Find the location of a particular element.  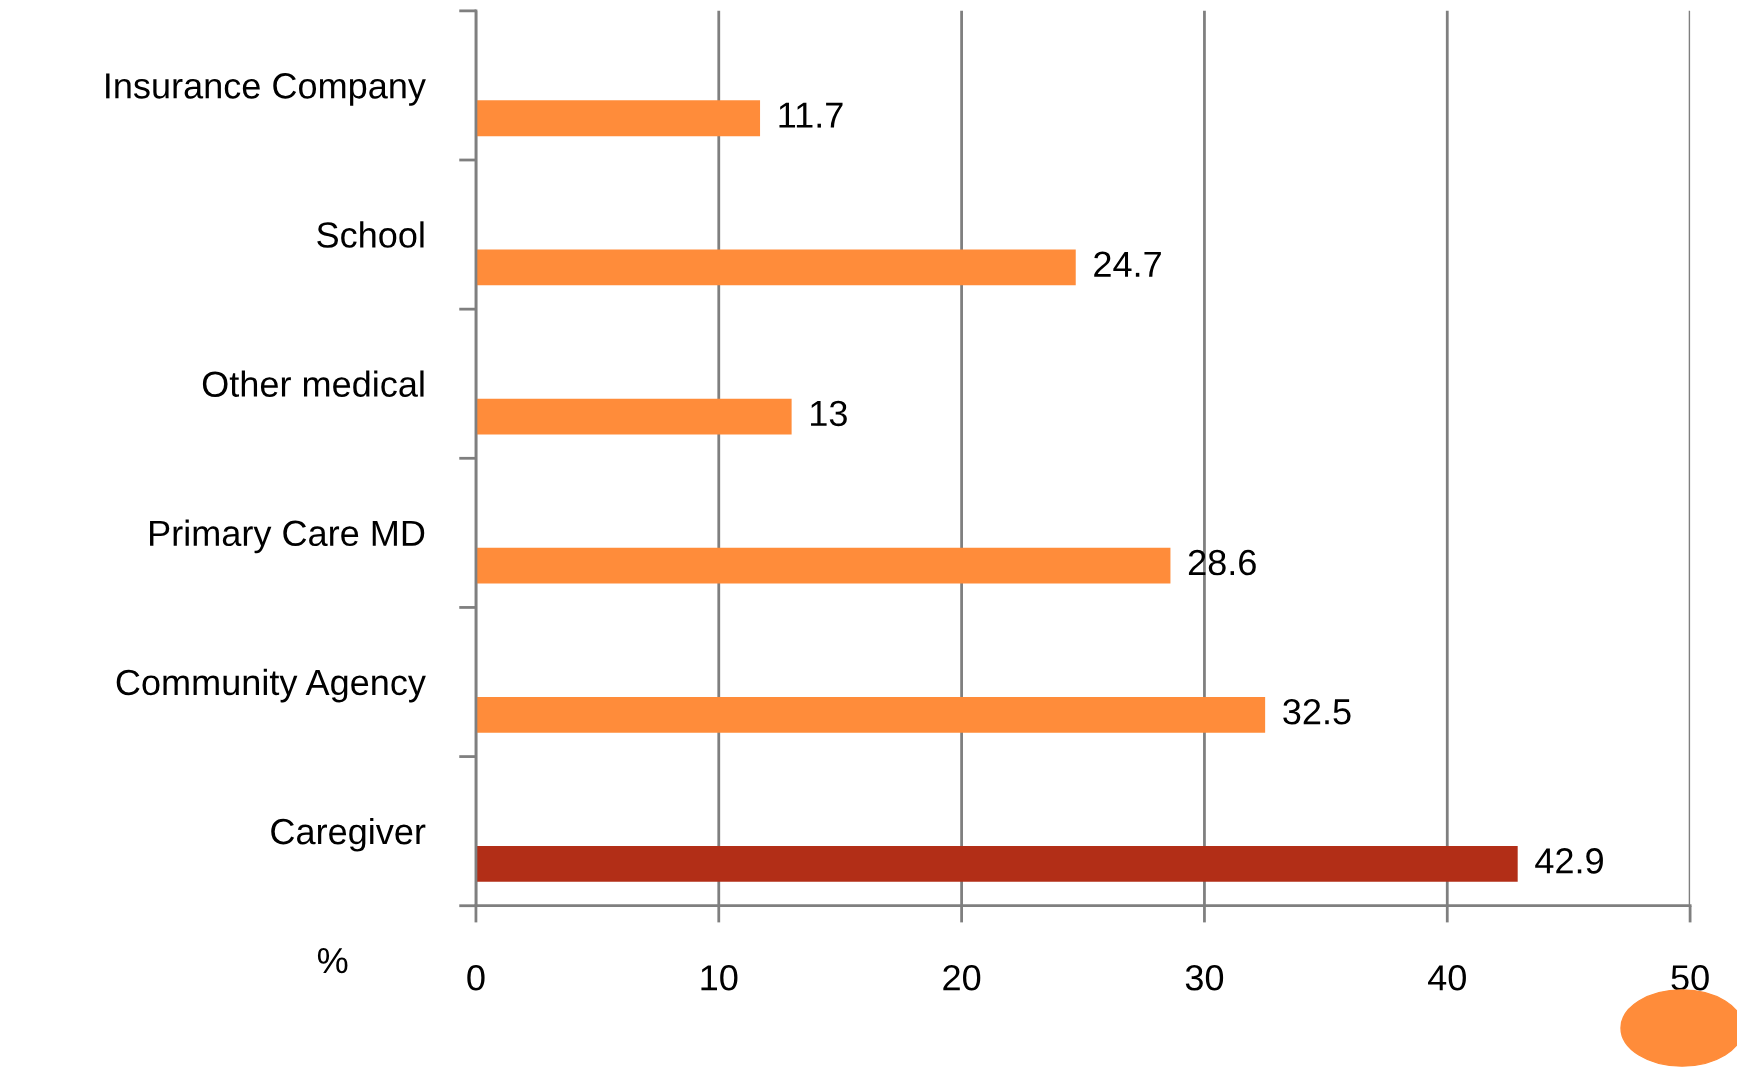

y-tick-label: Insurance Company is located at coordinates (266, 89).